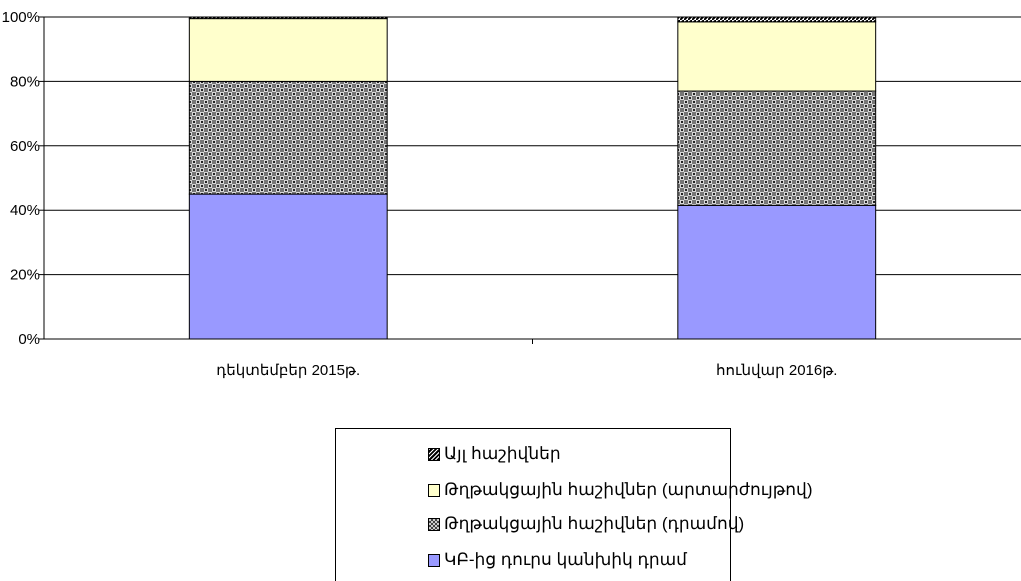 The image size is (1021, 581). I want to click on x-axis: դեկտեմբեր 2015թ. հունվար 2016թ., so click(532, 358).